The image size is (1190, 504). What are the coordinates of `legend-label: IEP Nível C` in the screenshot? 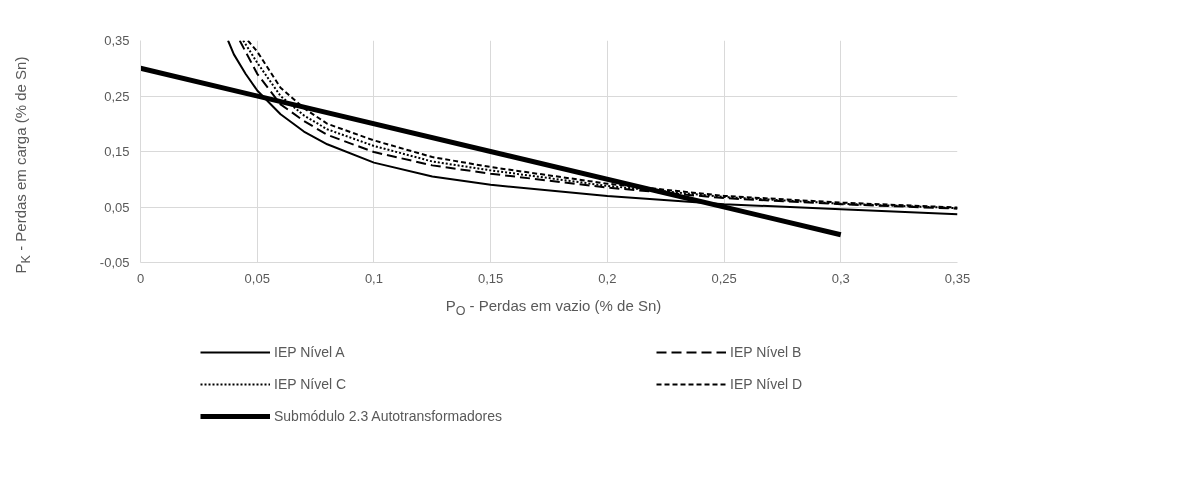 It's located at (311, 384).